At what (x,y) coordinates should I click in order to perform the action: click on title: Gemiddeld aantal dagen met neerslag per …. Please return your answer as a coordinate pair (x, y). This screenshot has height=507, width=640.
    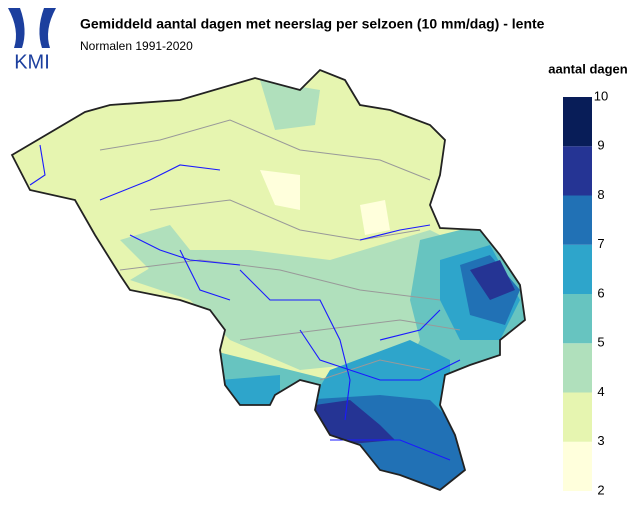
    Looking at the image, I should click on (312, 24).